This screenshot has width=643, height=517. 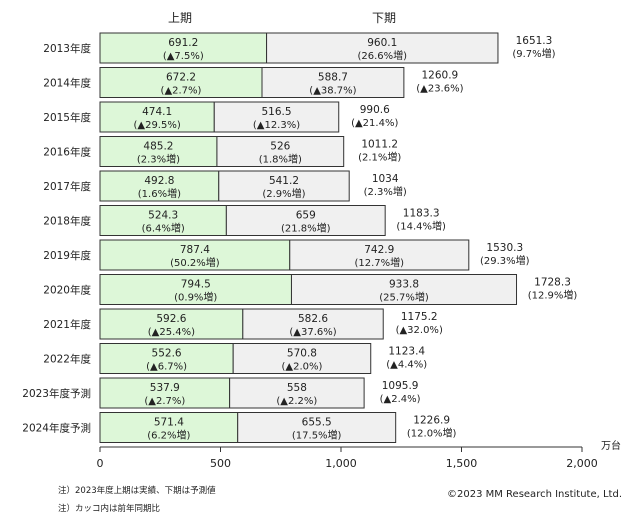 I want to click on second-half-value: 541.2, so click(x=284, y=181).